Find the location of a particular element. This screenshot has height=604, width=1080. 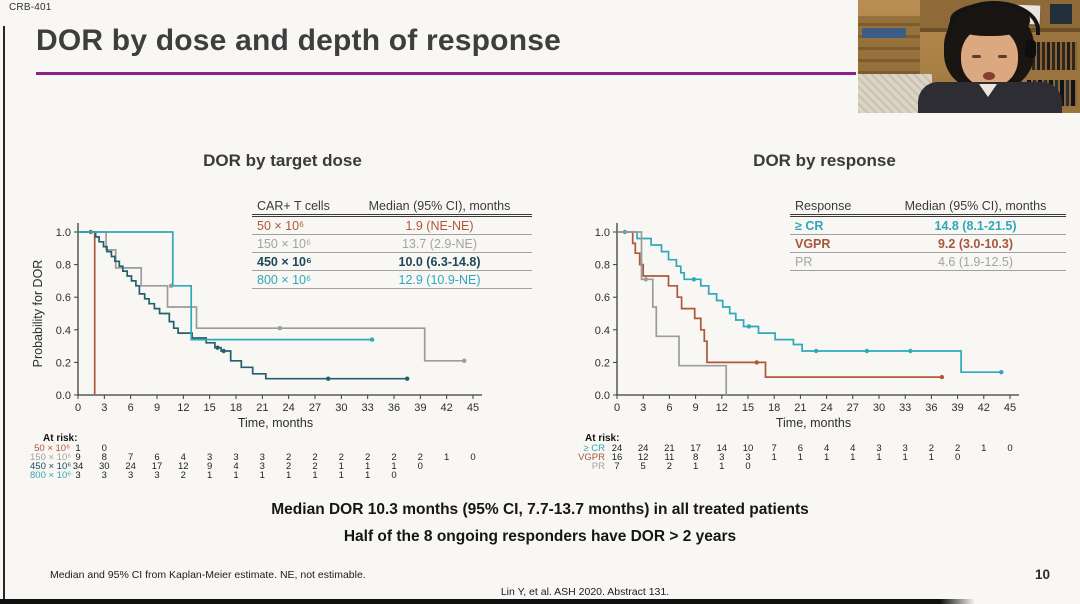

x-tick-label: 33 is located at coordinates (368, 408).